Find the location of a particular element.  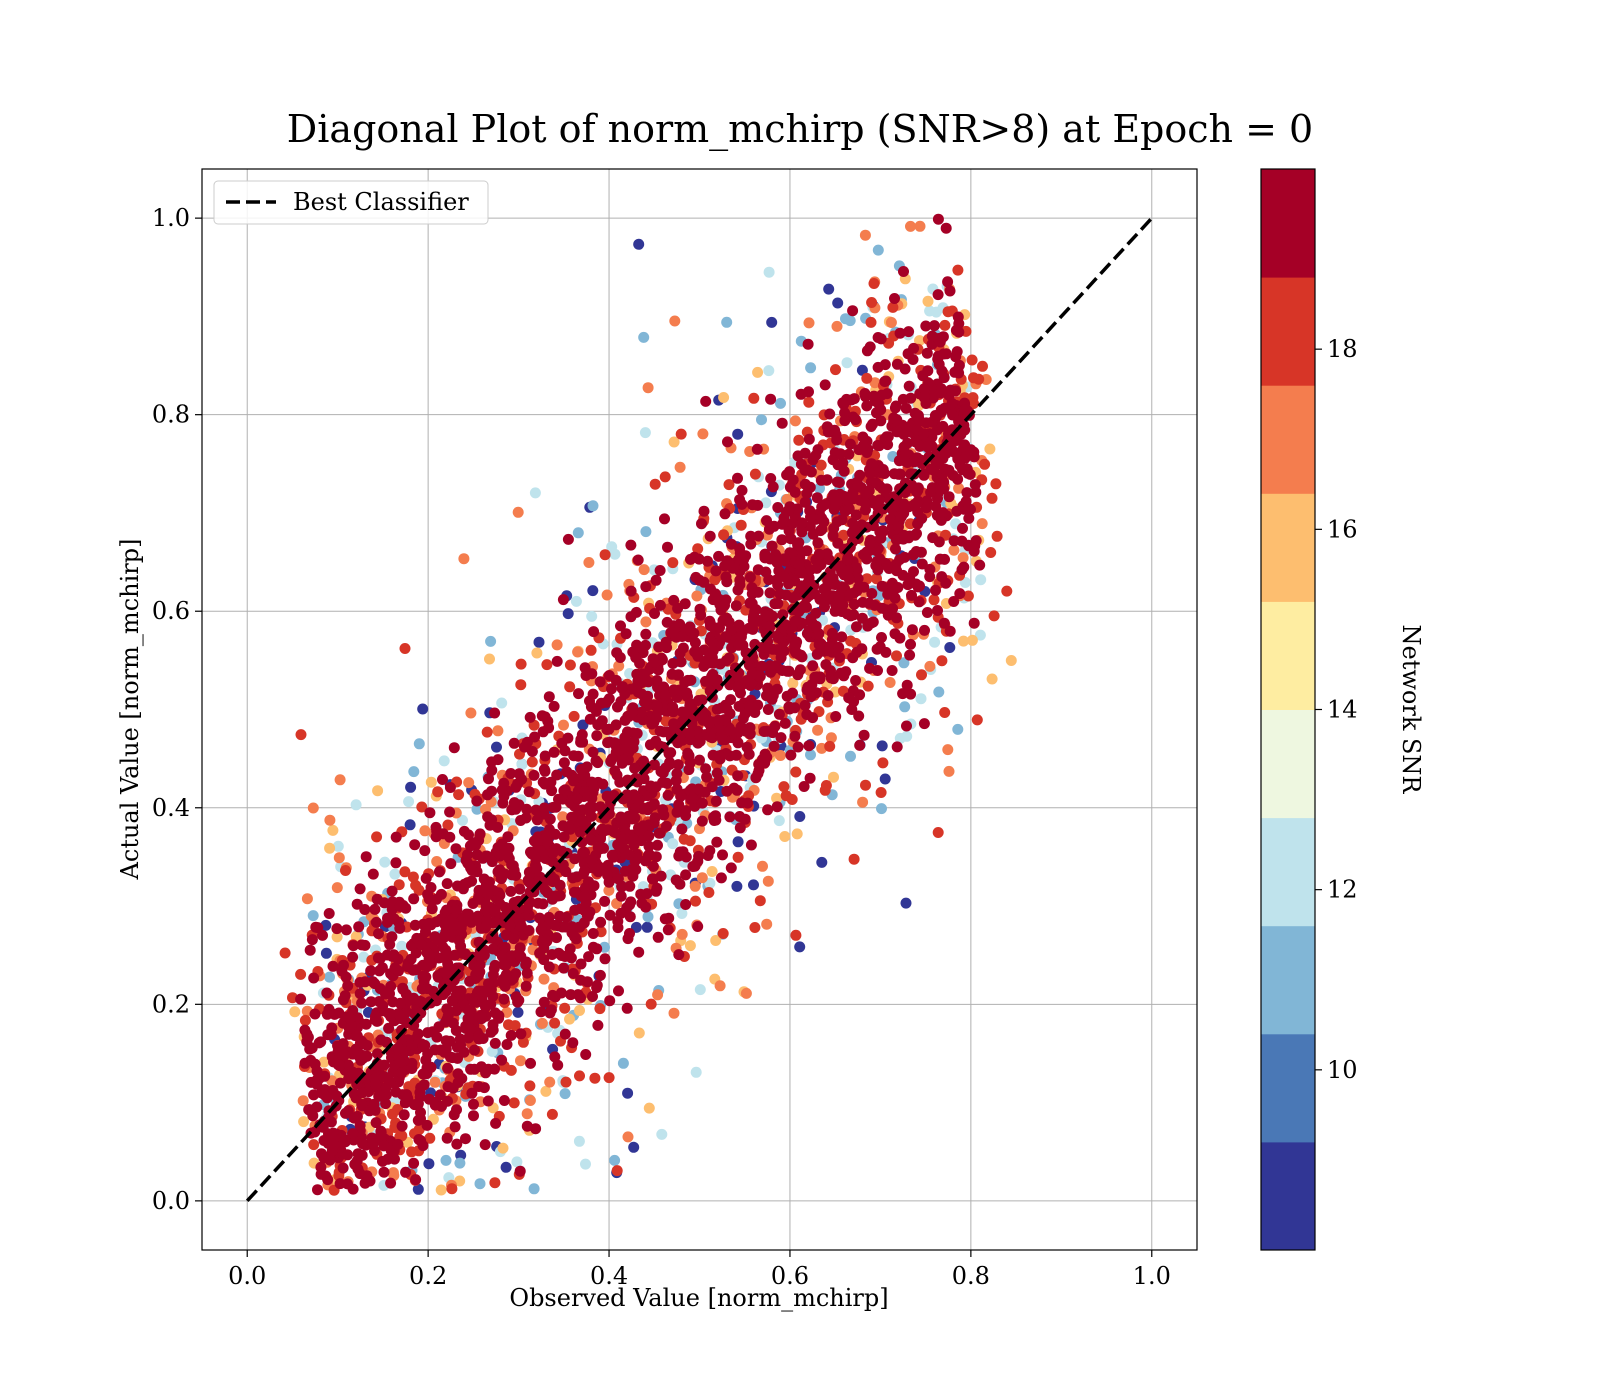

x-tick-label: 0.6 is located at coordinates (790, 1276).